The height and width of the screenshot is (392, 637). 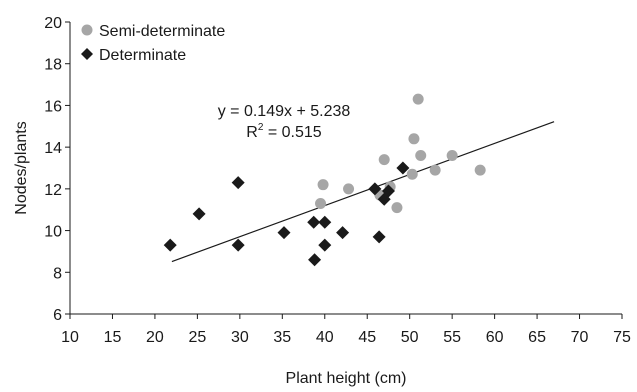 What do you see at coordinates (240, 337) in the screenshot?
I see `x-tick-label: 30` at bounding box center [240, 337].